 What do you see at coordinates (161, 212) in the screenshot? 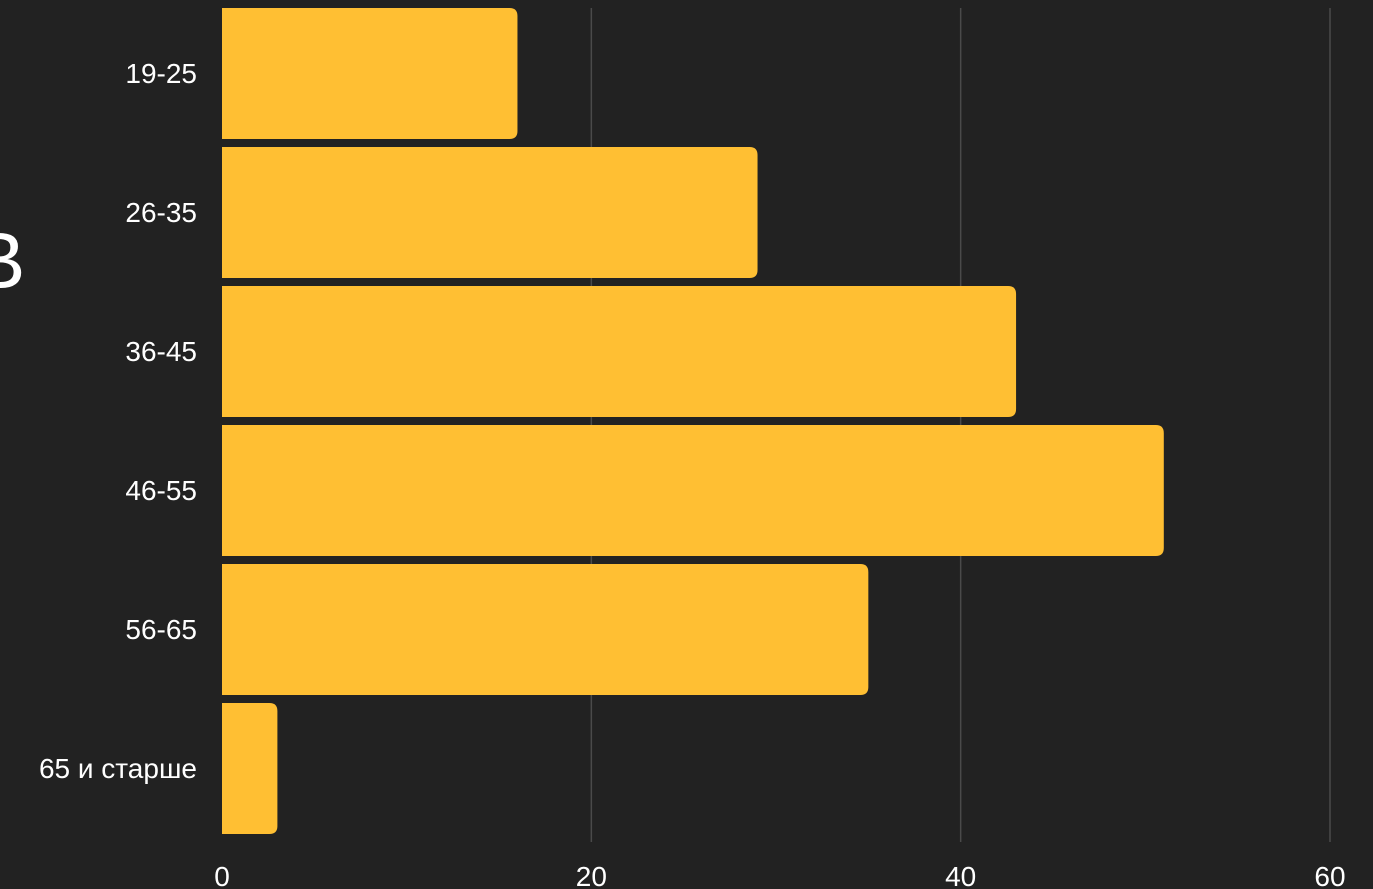
I see `category-label-1: 26-35` at bounding box center [161, 212].